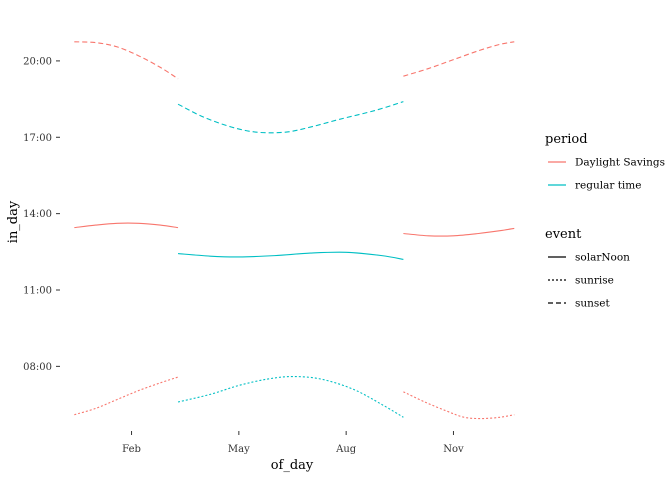  Describe the element at coordinates (346, 449) in the screenshot. I see `x-tick-label: Aug` at that location.